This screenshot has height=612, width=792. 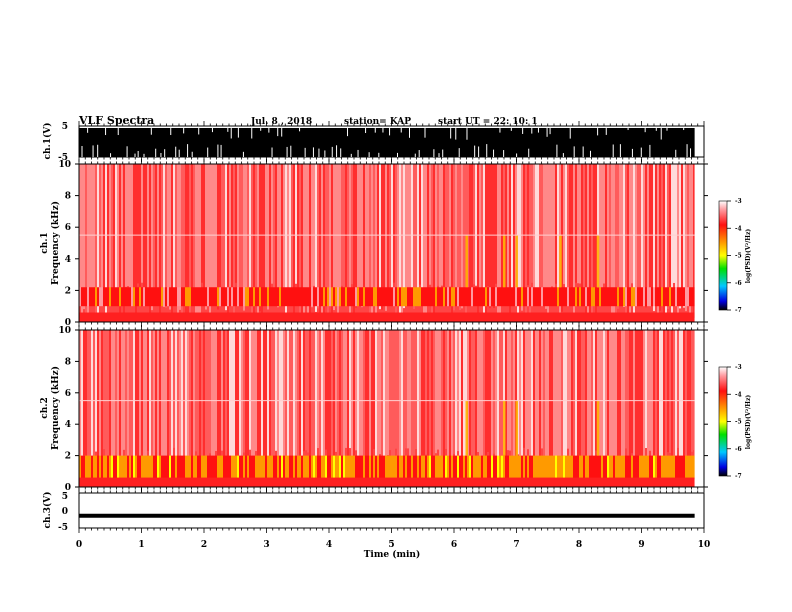 I want to click on ch2-spec-ylabel-frequency: Frequency (kHz), so click(x=55, y=408).